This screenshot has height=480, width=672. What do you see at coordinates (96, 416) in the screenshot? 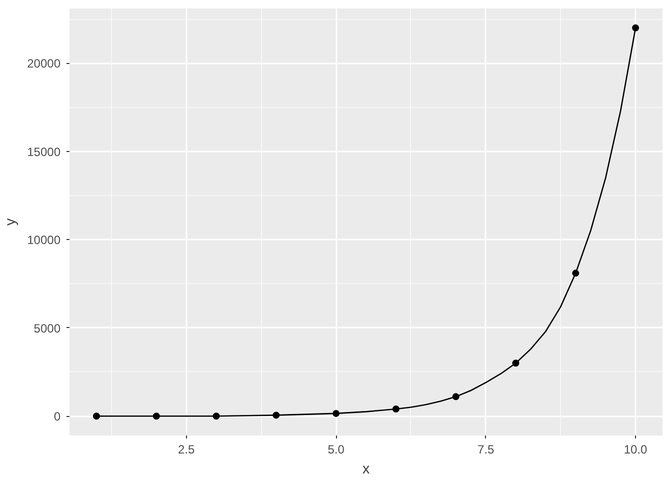
I see `point` at bounding box center [96, 416].